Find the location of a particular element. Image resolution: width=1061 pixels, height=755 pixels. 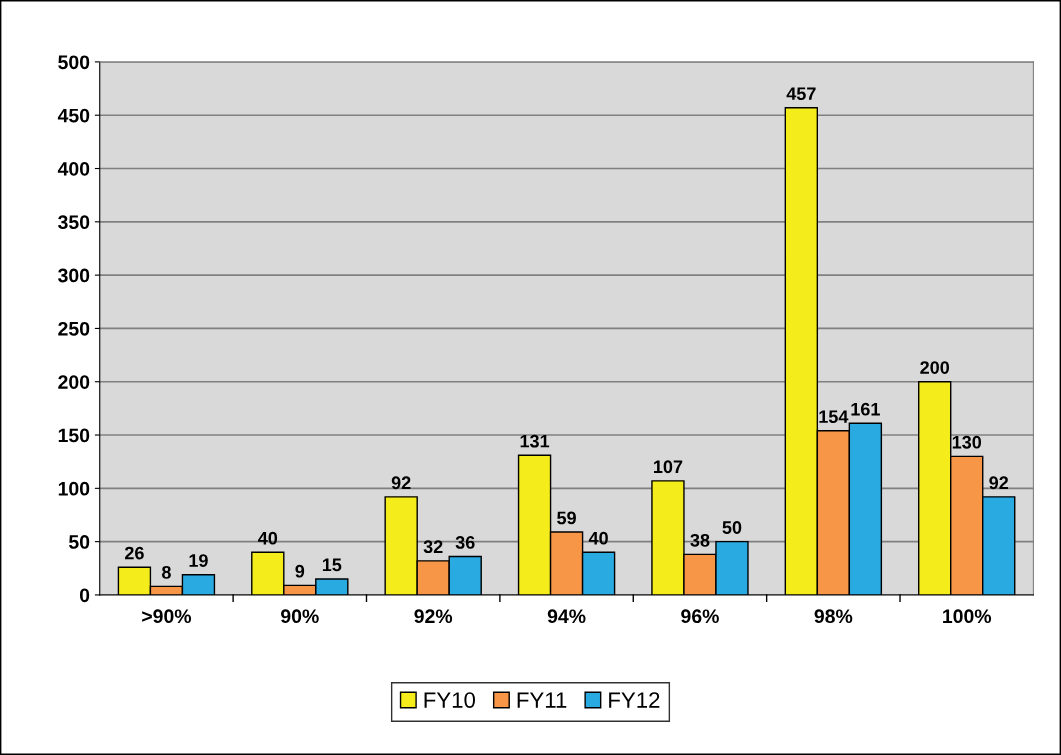

data-label: 59 is located at coordinates (566, 518).